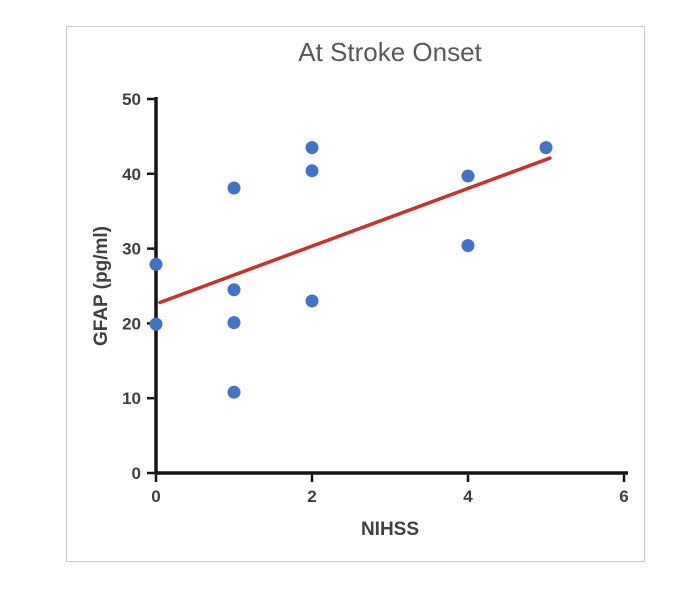 The height and width of the screenshot is (593, 687). What do you see at coordinates (355, 230) in the screenshot?
I see `trendline` at bounding box center [355, 230].